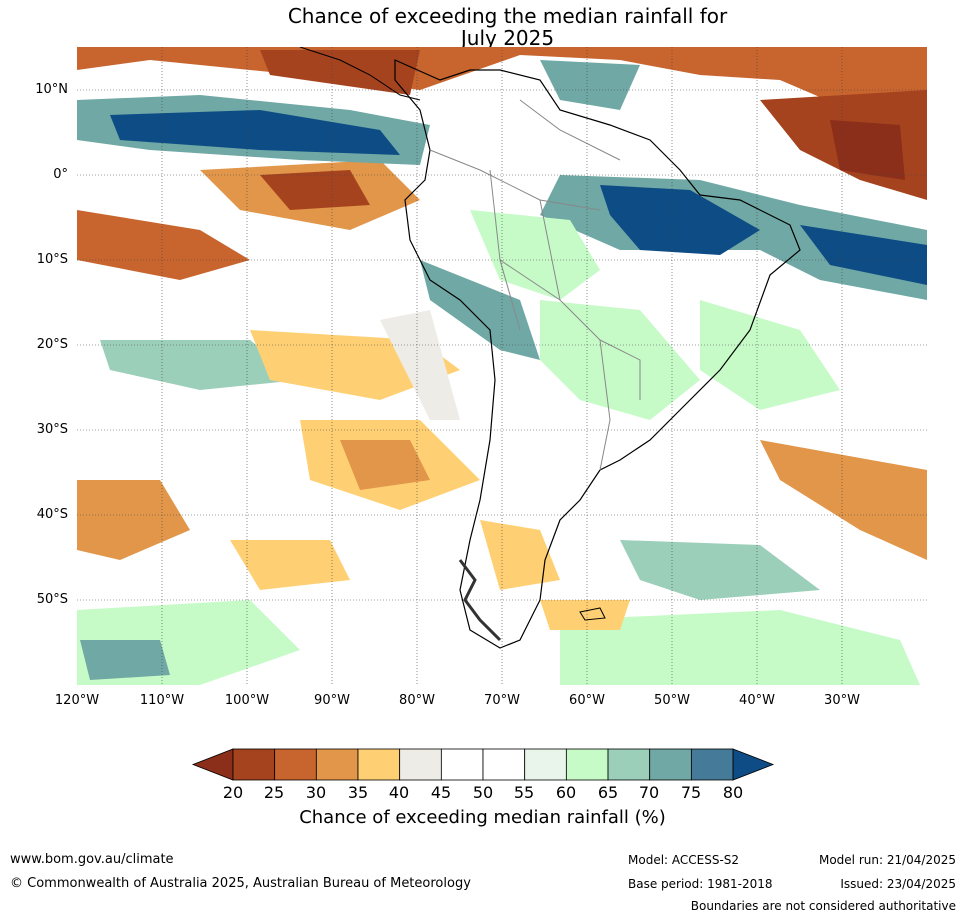 This screenshot has width=965, height=919. I want to click on colorbar-tick: 20, so click(233, 792).